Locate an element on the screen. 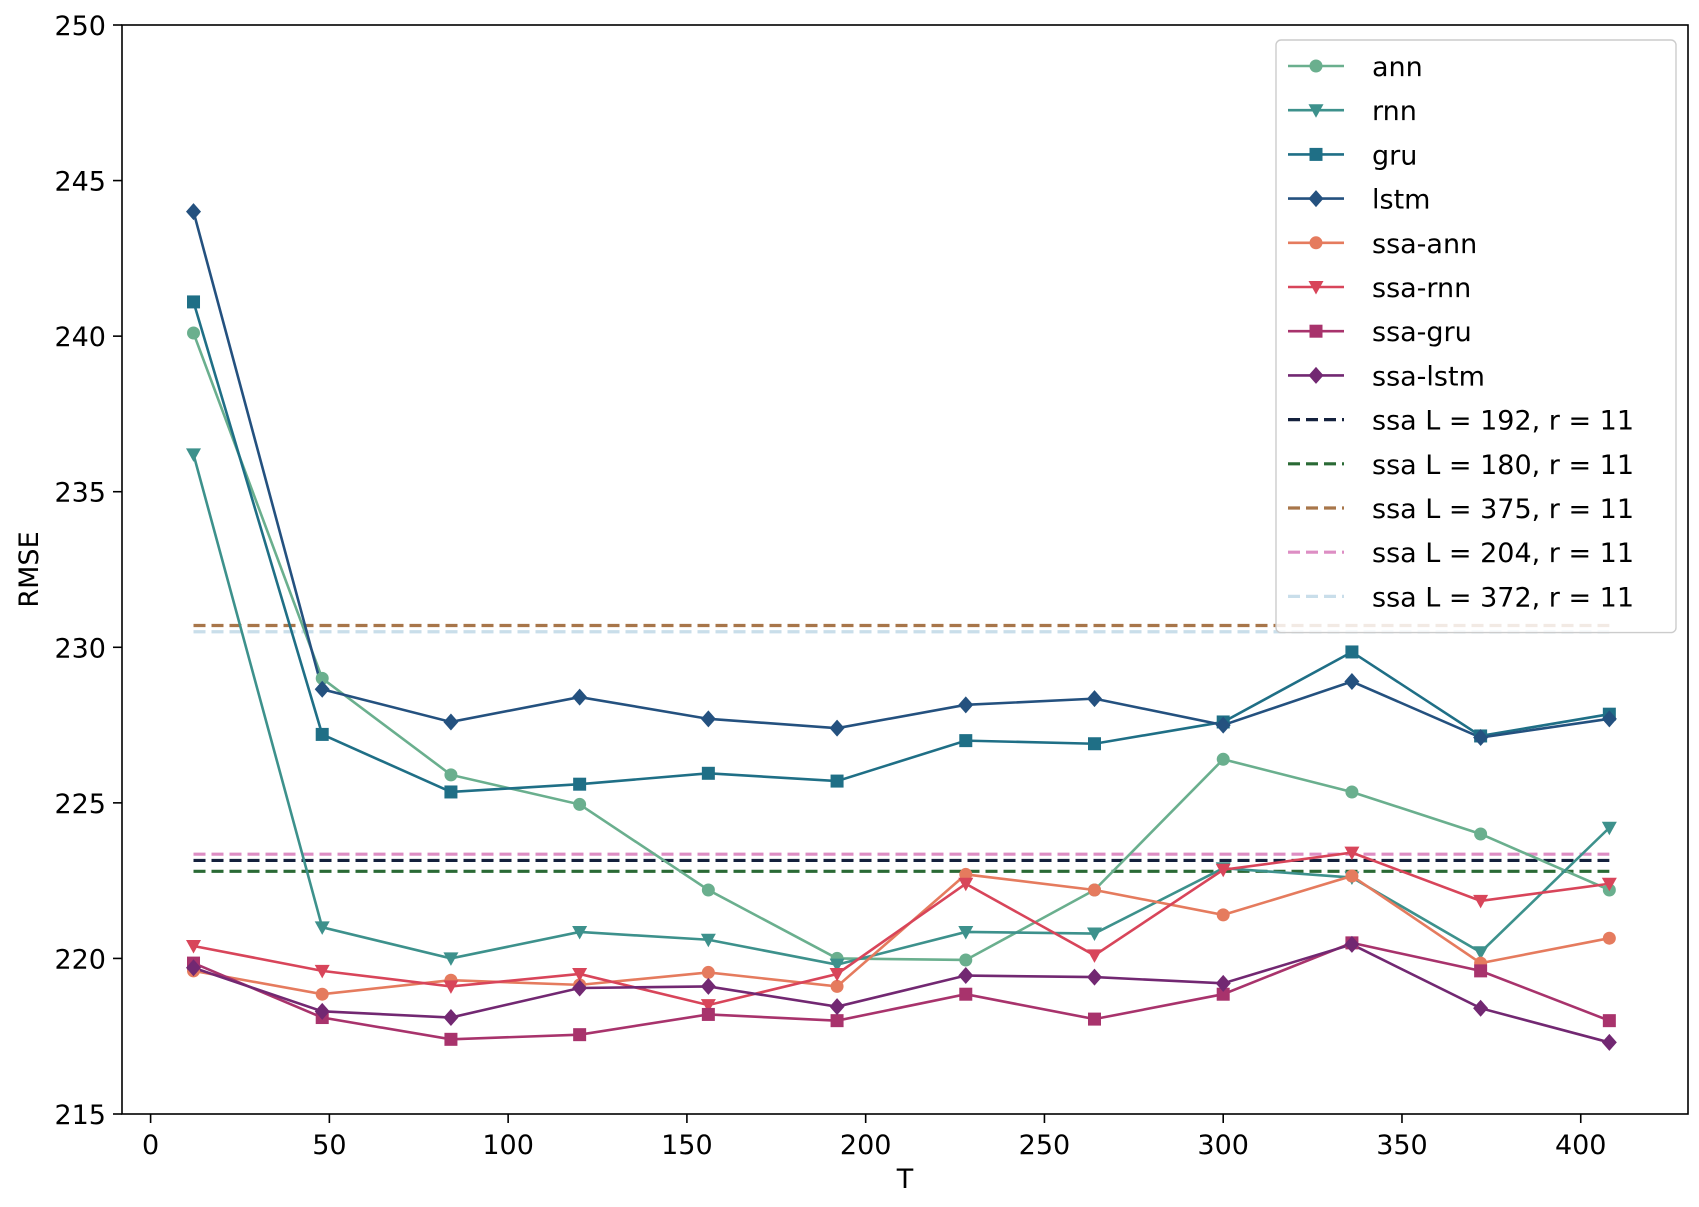 The height and width of the screenshot is (1207, 1699). x-tick-label: 400 is located at coordinates (1581, 1145).